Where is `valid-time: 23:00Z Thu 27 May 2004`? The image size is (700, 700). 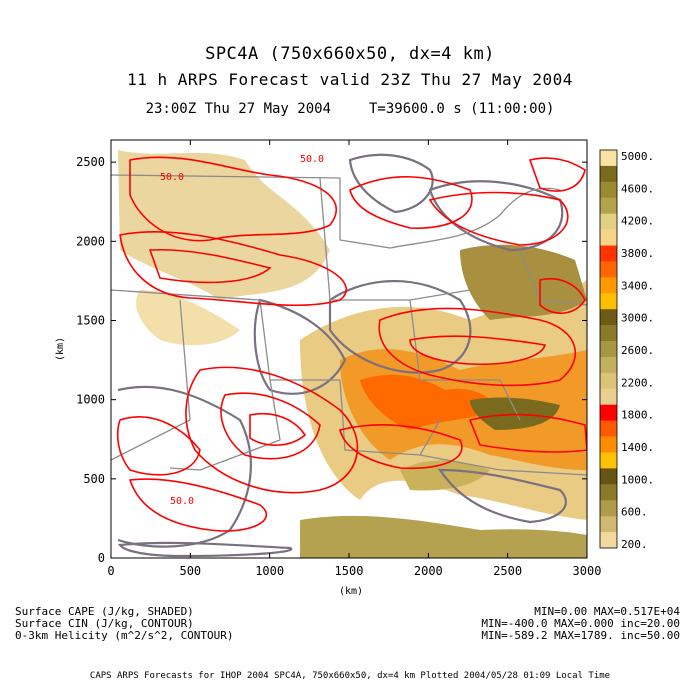 valid-time: 23:00Z Thu 27 May 2004 is located at coordinates (238, 109).